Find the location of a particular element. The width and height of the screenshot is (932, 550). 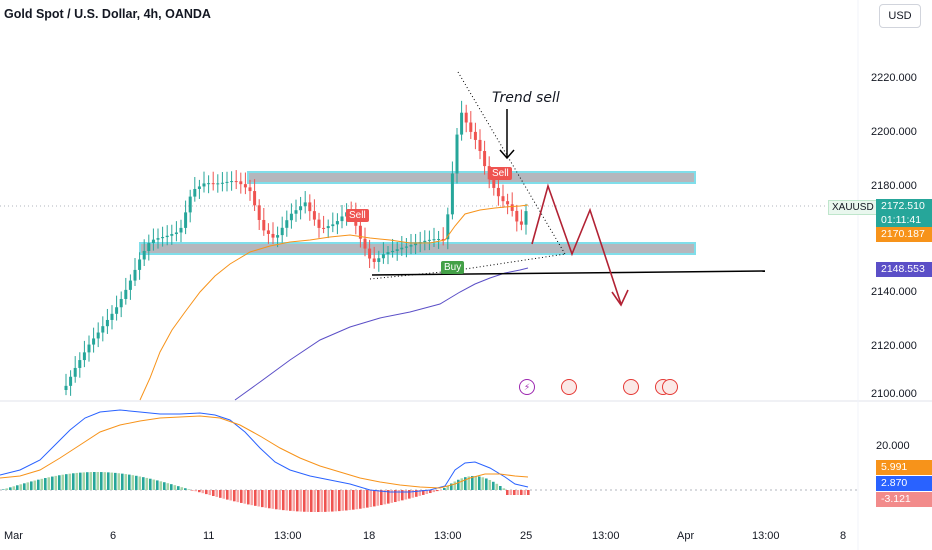

current-price-tag: 2172.510 is located at coordinates (904, 206).